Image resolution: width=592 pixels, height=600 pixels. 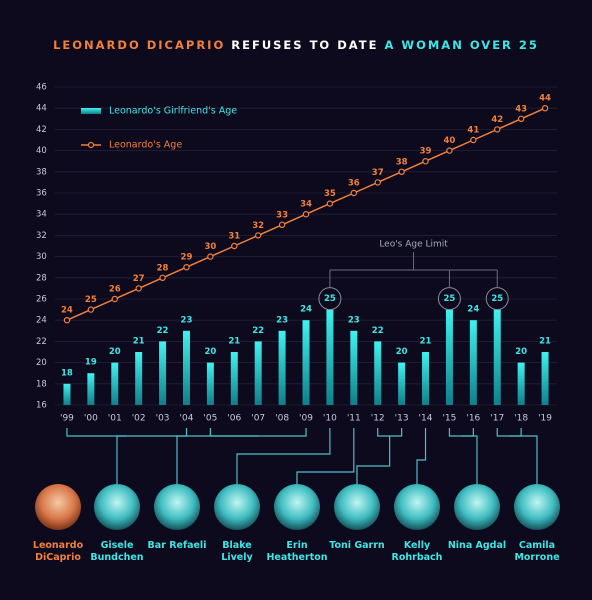 I want to click on data-label: 33, so click(x=282, y=215).